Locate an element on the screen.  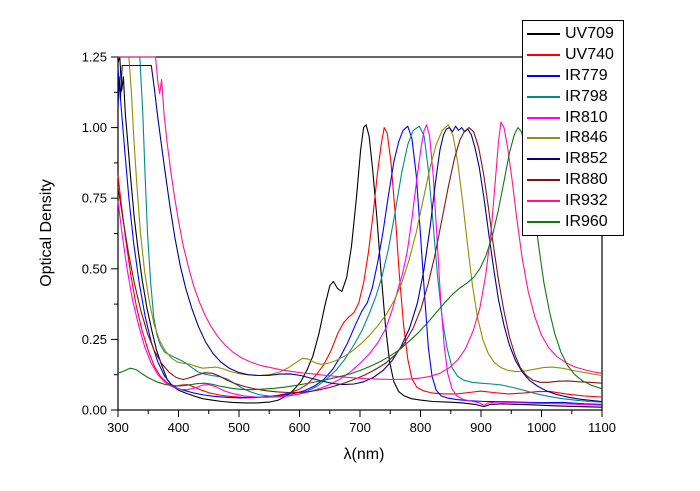
x-axis-label: λ(nm) is located at coordinates (364, 454).